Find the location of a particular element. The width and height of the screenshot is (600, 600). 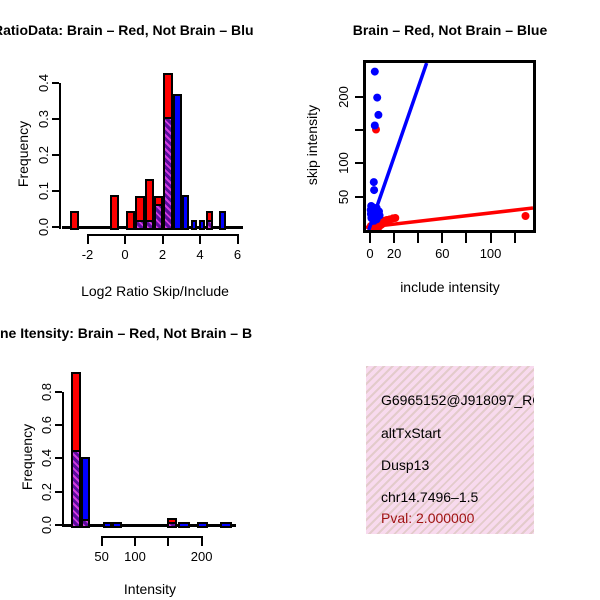

scatter-canvas is located at coordinates (449, 146).